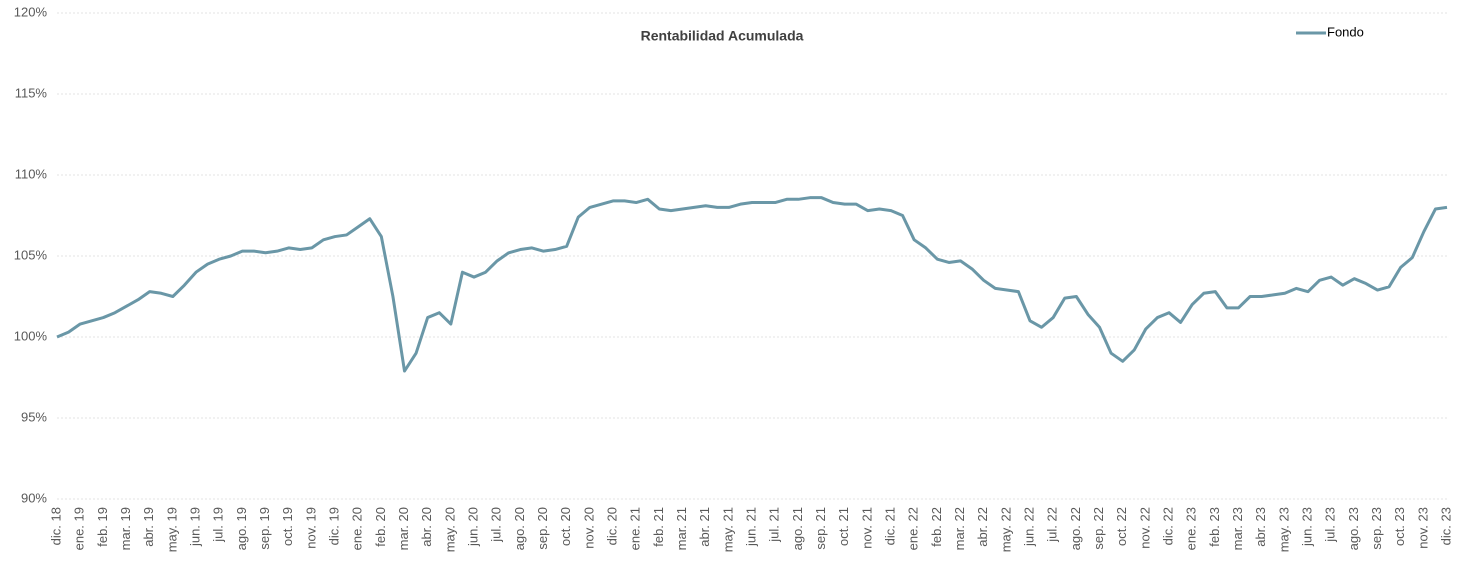 The image size is (1469, 562). I want to click on x-tick-label: feb. 20, so click(380, 527).